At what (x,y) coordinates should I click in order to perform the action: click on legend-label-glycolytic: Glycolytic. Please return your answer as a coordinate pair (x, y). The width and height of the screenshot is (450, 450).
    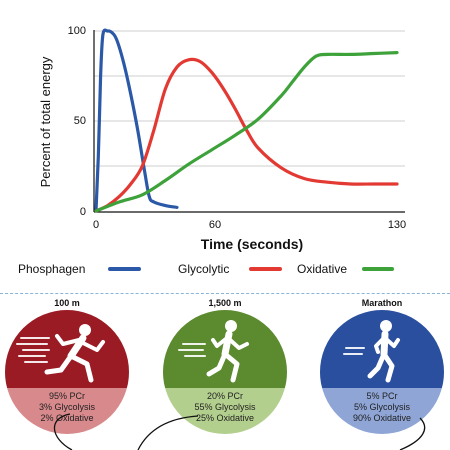
    Looking at the image, I should click on (203, 269).